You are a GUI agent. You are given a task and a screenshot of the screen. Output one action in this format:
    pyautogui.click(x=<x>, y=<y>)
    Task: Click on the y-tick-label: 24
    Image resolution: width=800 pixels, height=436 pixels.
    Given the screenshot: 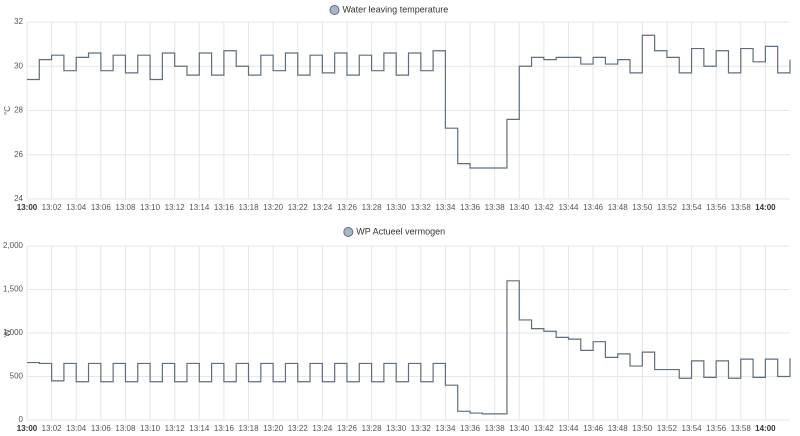 What is the action you would take?
    pyautogui.click(x=18, y=198)
    